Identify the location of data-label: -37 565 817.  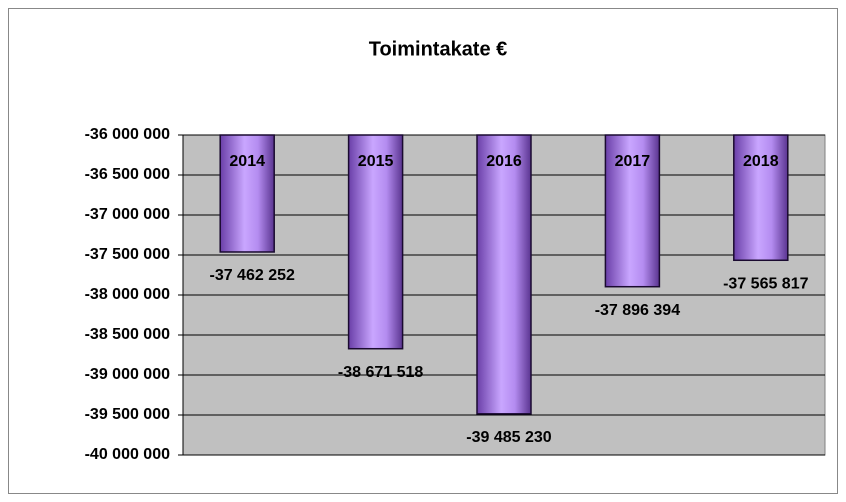
(766, 283).